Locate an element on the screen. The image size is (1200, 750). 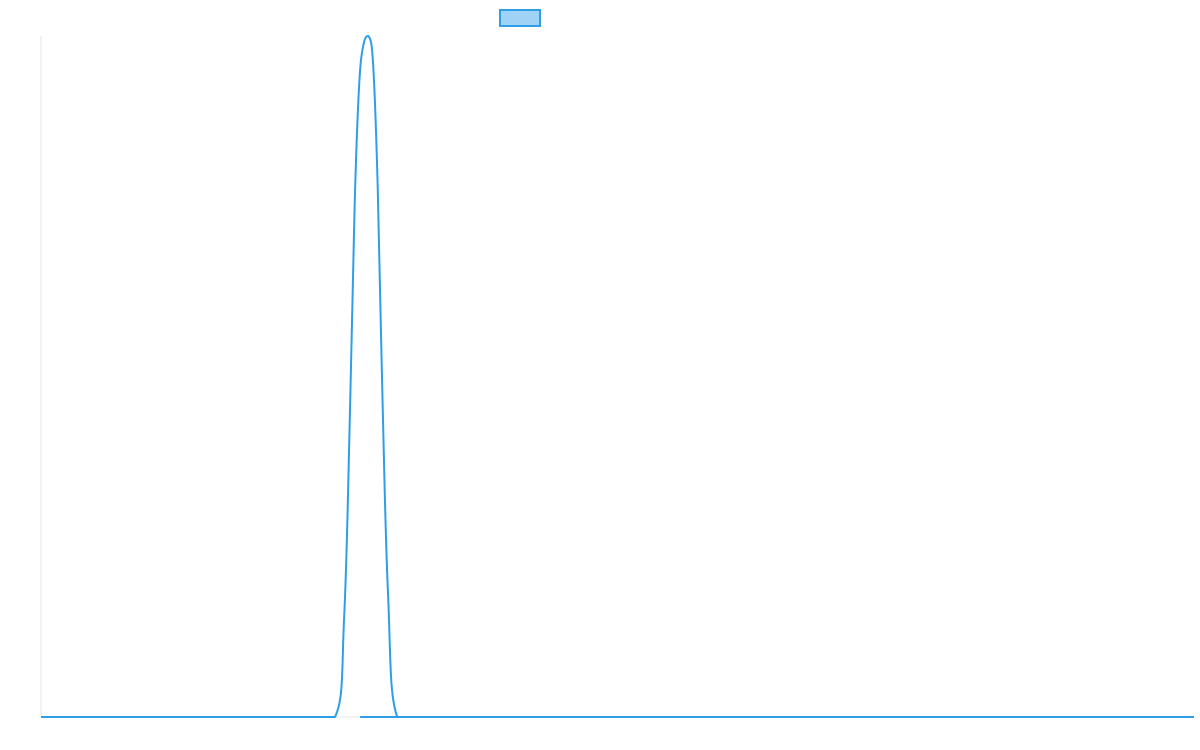
legend is located at coordinates (520, 18).